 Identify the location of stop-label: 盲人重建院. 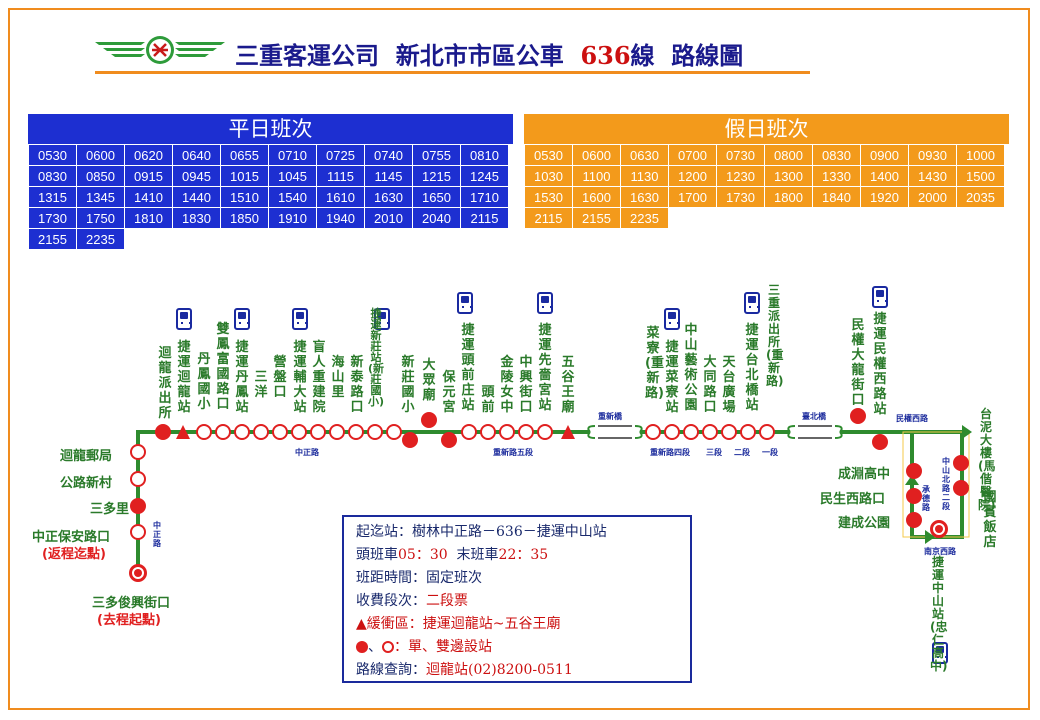
(319, 377).